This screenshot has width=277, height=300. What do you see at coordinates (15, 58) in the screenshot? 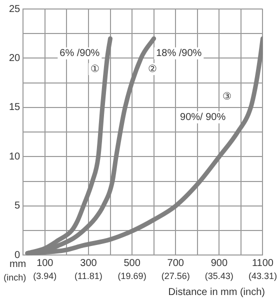
I see `y-tick-label: 20` at bounding box center [15, 58].